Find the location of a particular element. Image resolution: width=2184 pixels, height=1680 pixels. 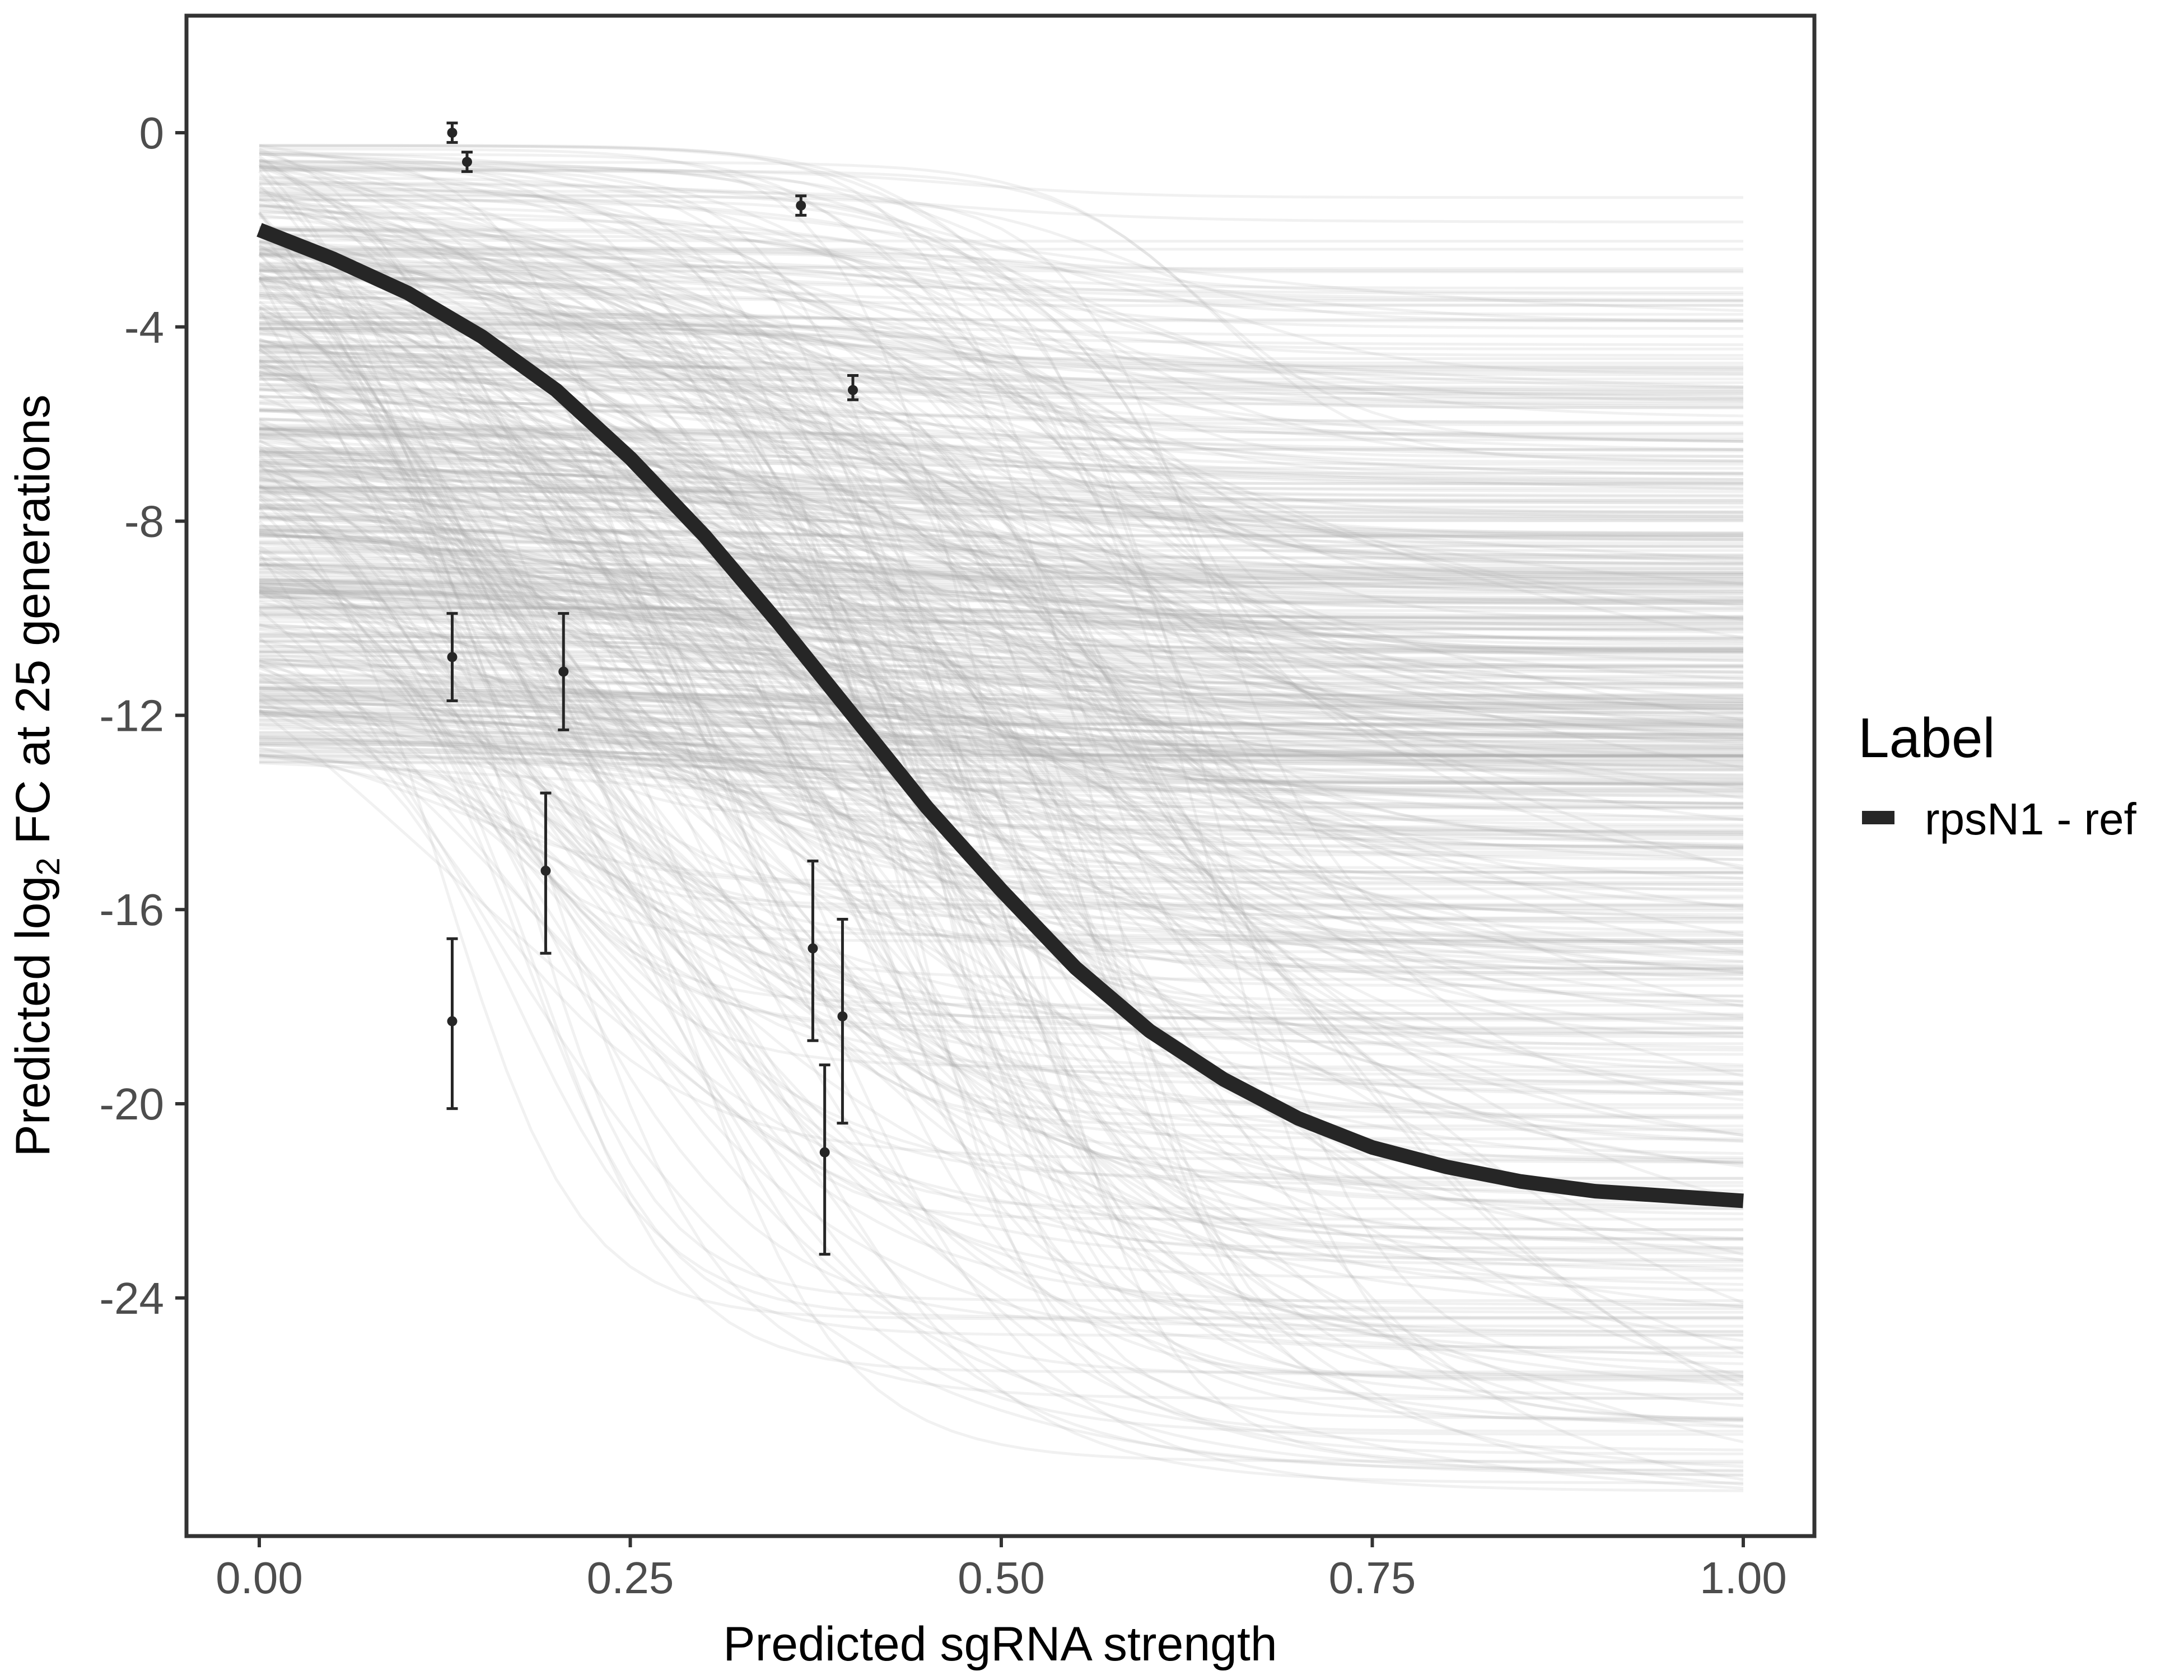

x-tick-label: 0.00 is located at coordinates (260, 1578).